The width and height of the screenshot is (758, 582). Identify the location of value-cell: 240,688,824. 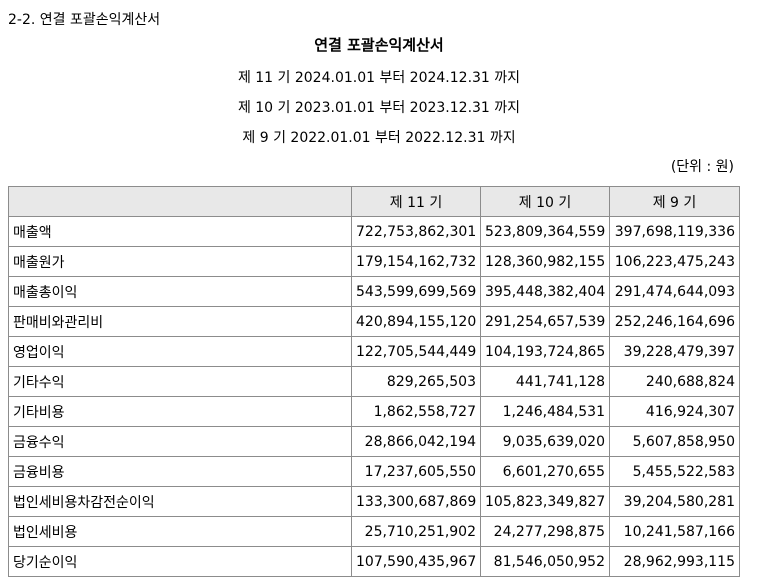
(674, 381).